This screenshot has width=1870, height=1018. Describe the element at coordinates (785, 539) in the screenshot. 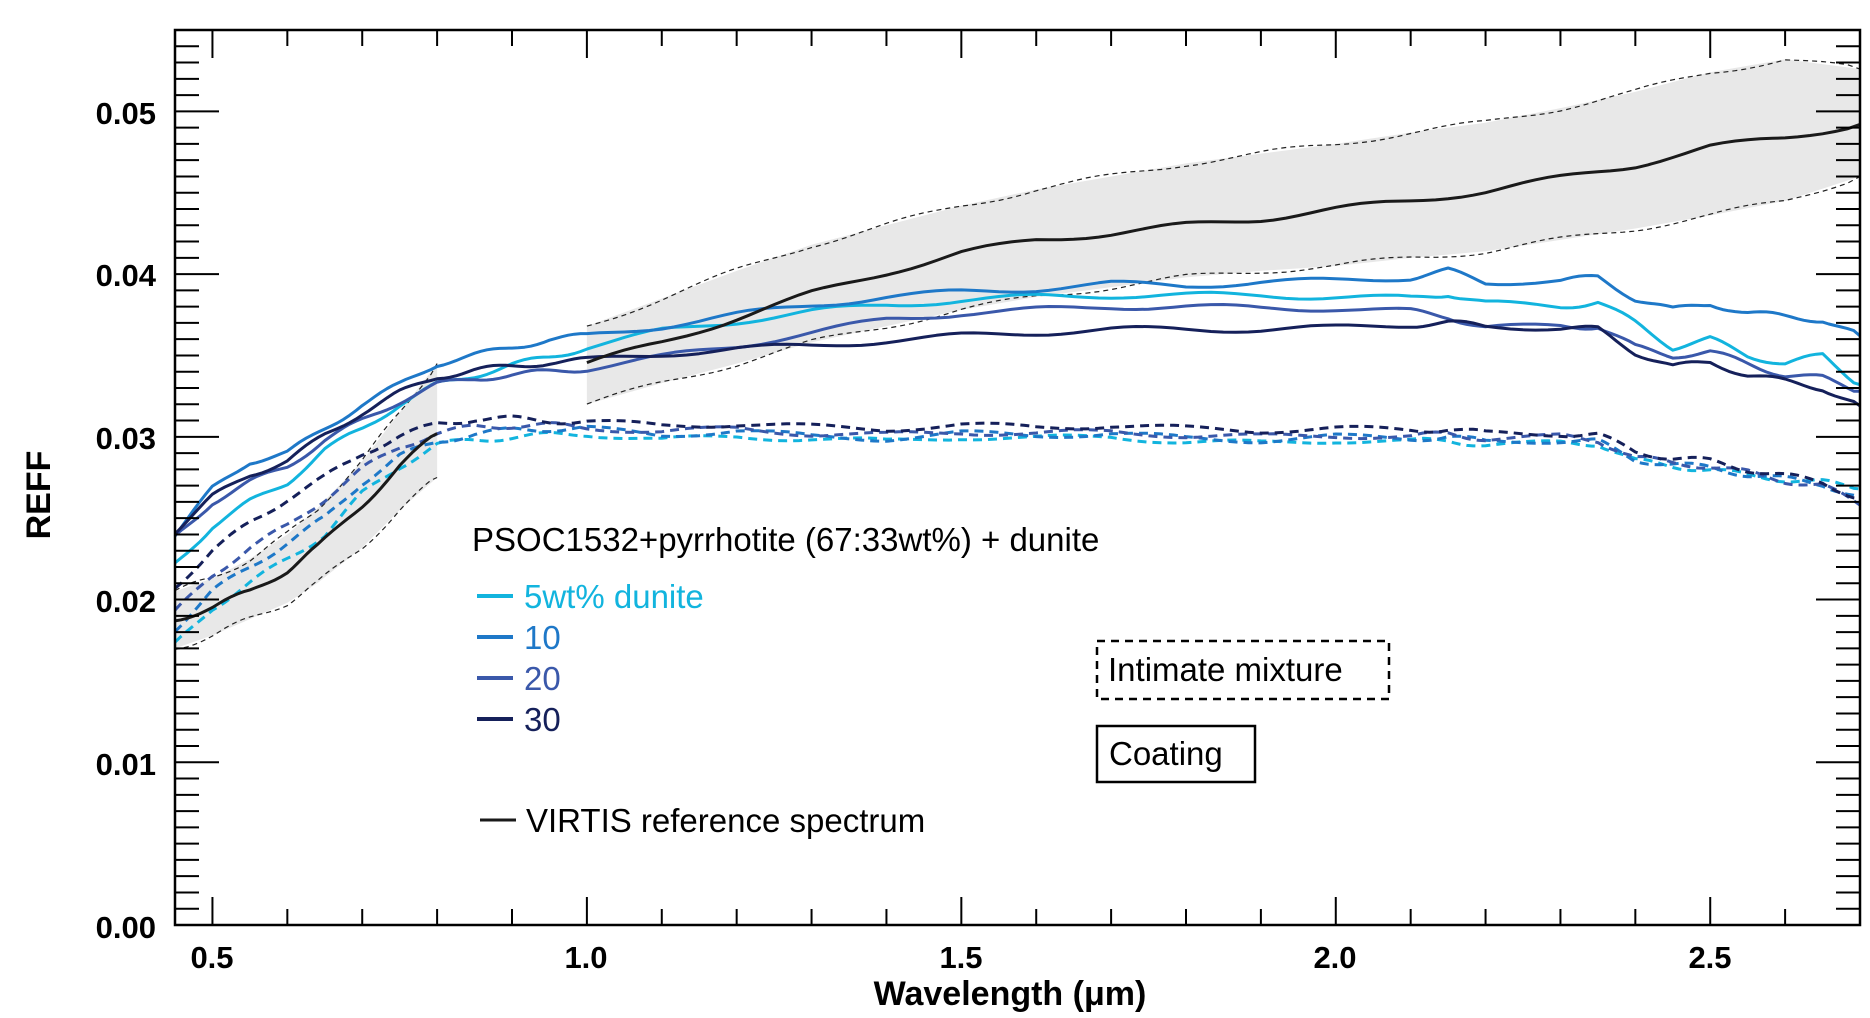

I see `legend-title: PSOC1532+pyrrhotite (67:33wt%) + dunite` at that location.